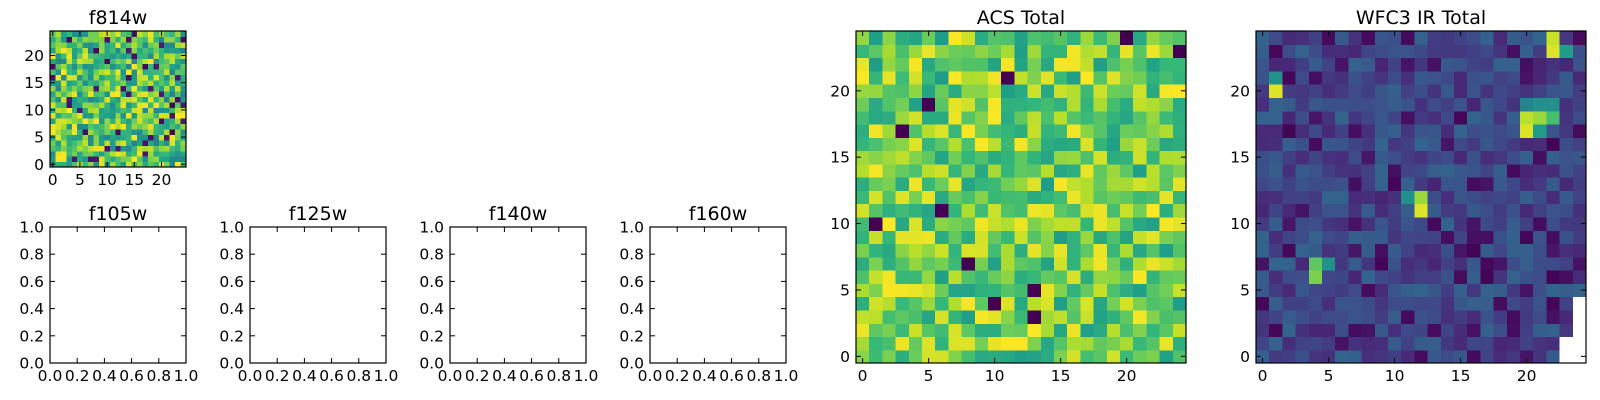 The height and width of the screenshot is (400, 1600). What do you see at coordinates (31, 364) in the screenshot?
I see `y-tick-label: 0.0` at bounding box center [31, 364].